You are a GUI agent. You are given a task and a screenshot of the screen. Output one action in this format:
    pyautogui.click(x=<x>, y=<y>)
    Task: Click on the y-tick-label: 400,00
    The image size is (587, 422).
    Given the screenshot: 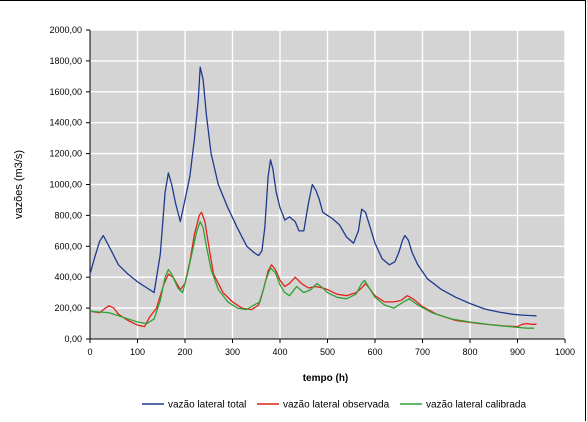 What is the action you would take?
    pyautogui.click(x=68, y=277)
    